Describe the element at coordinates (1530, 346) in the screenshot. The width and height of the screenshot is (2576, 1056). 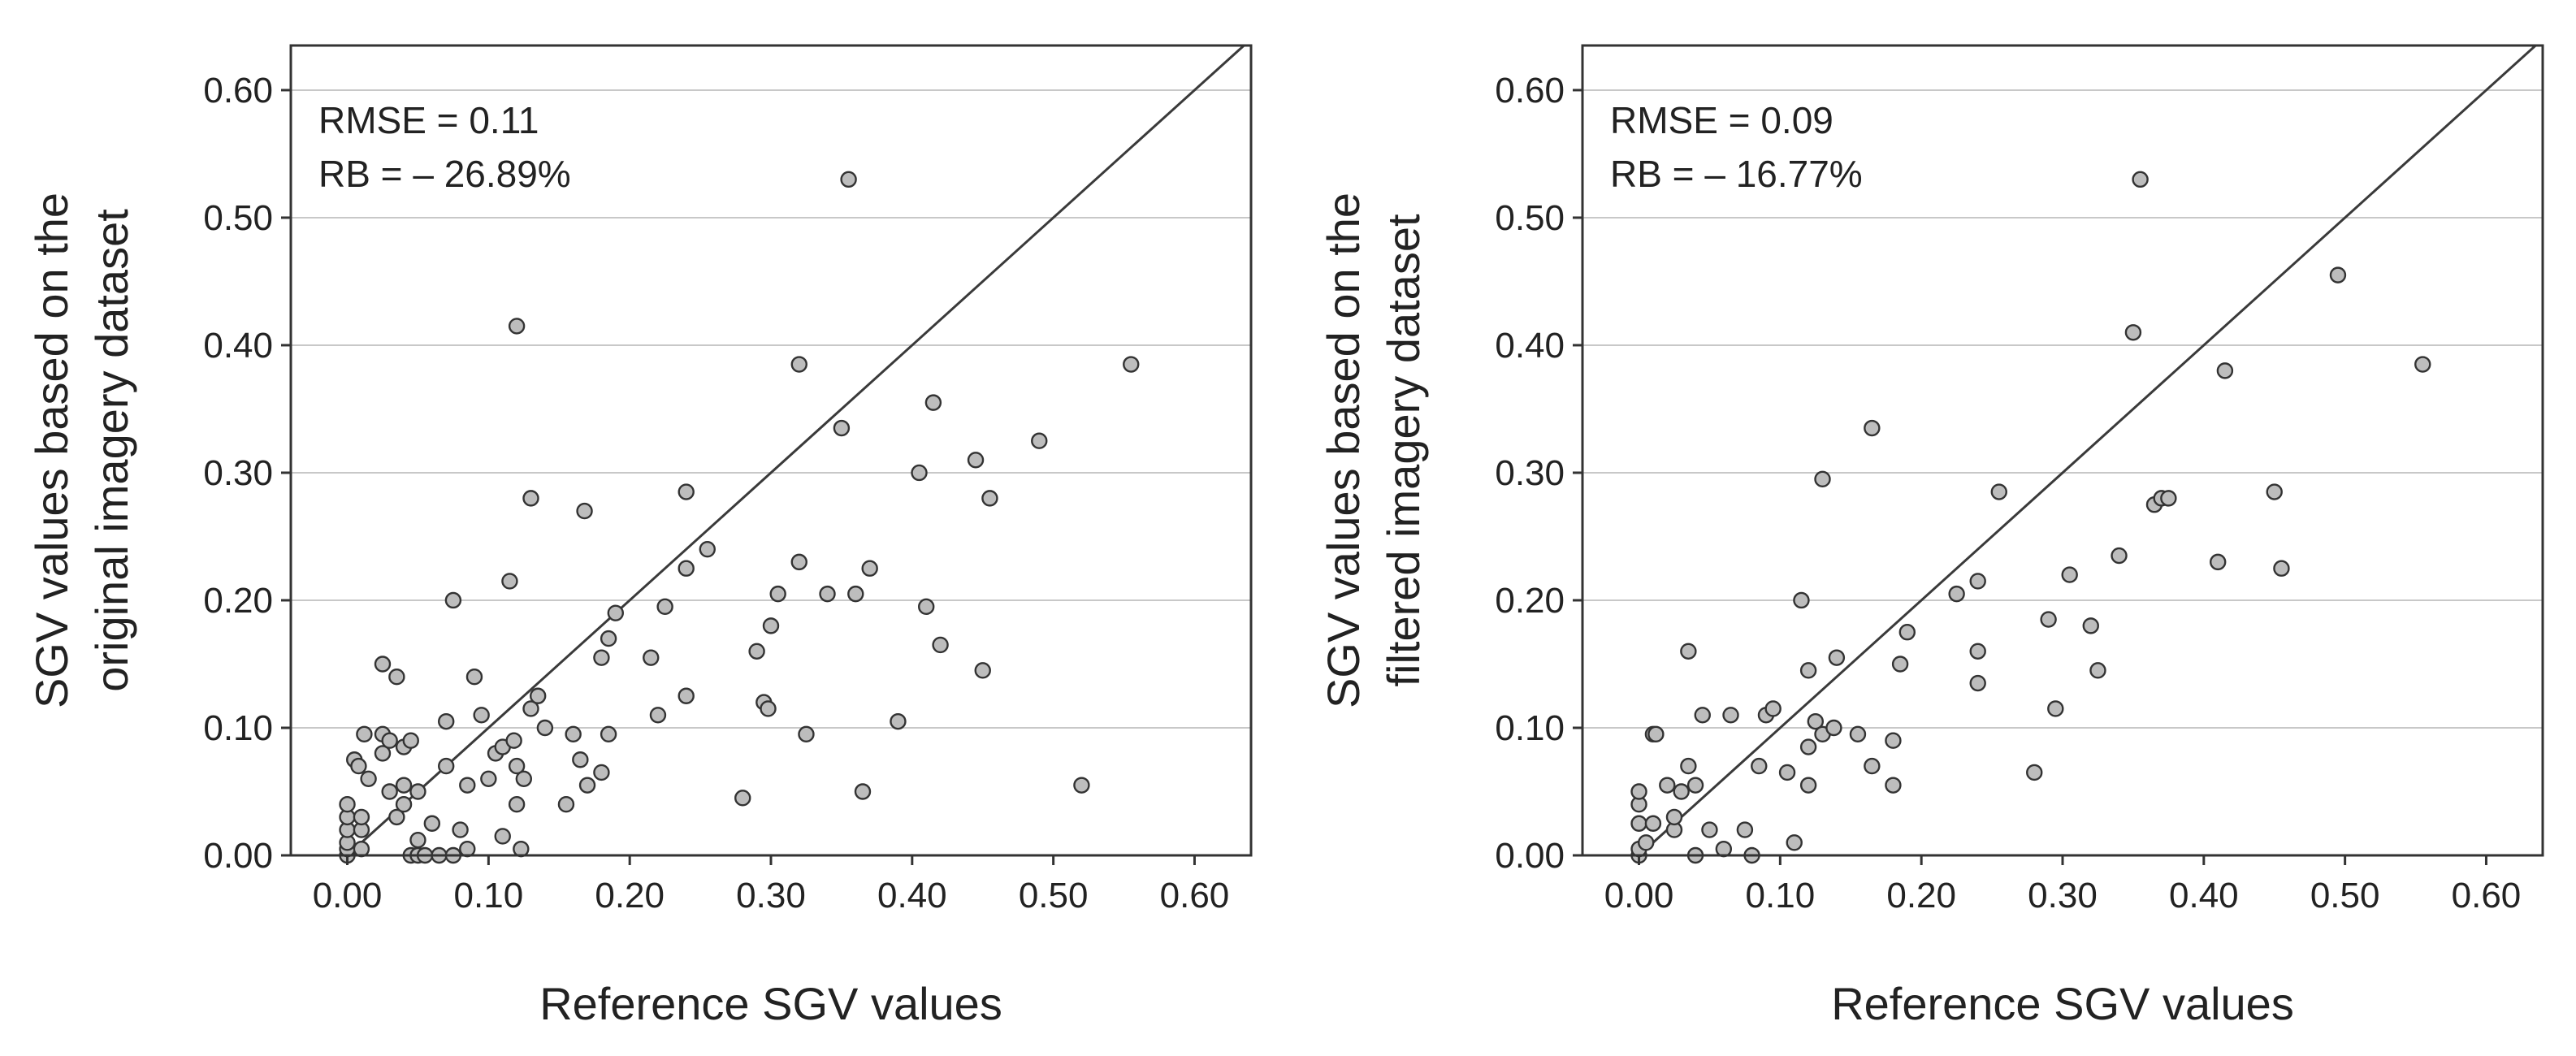
I see `y-tick-label: 0.40` at that location.